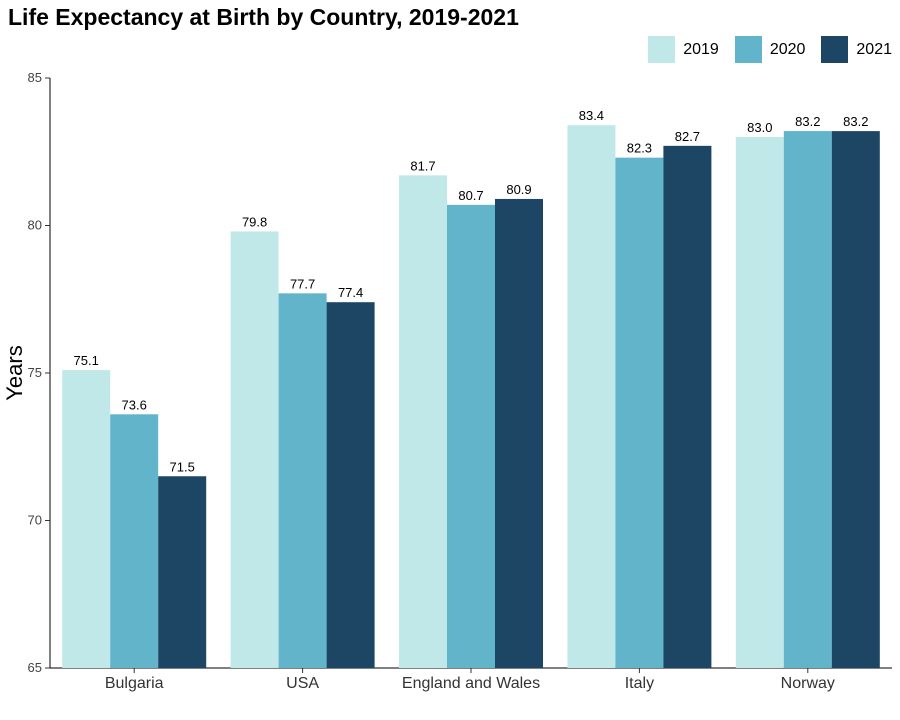 This screenshot has width=900, height=720. Describe the element at coordinates (687, 136) in the screenshot. I see `bar-data-label: 82.7` at that location.